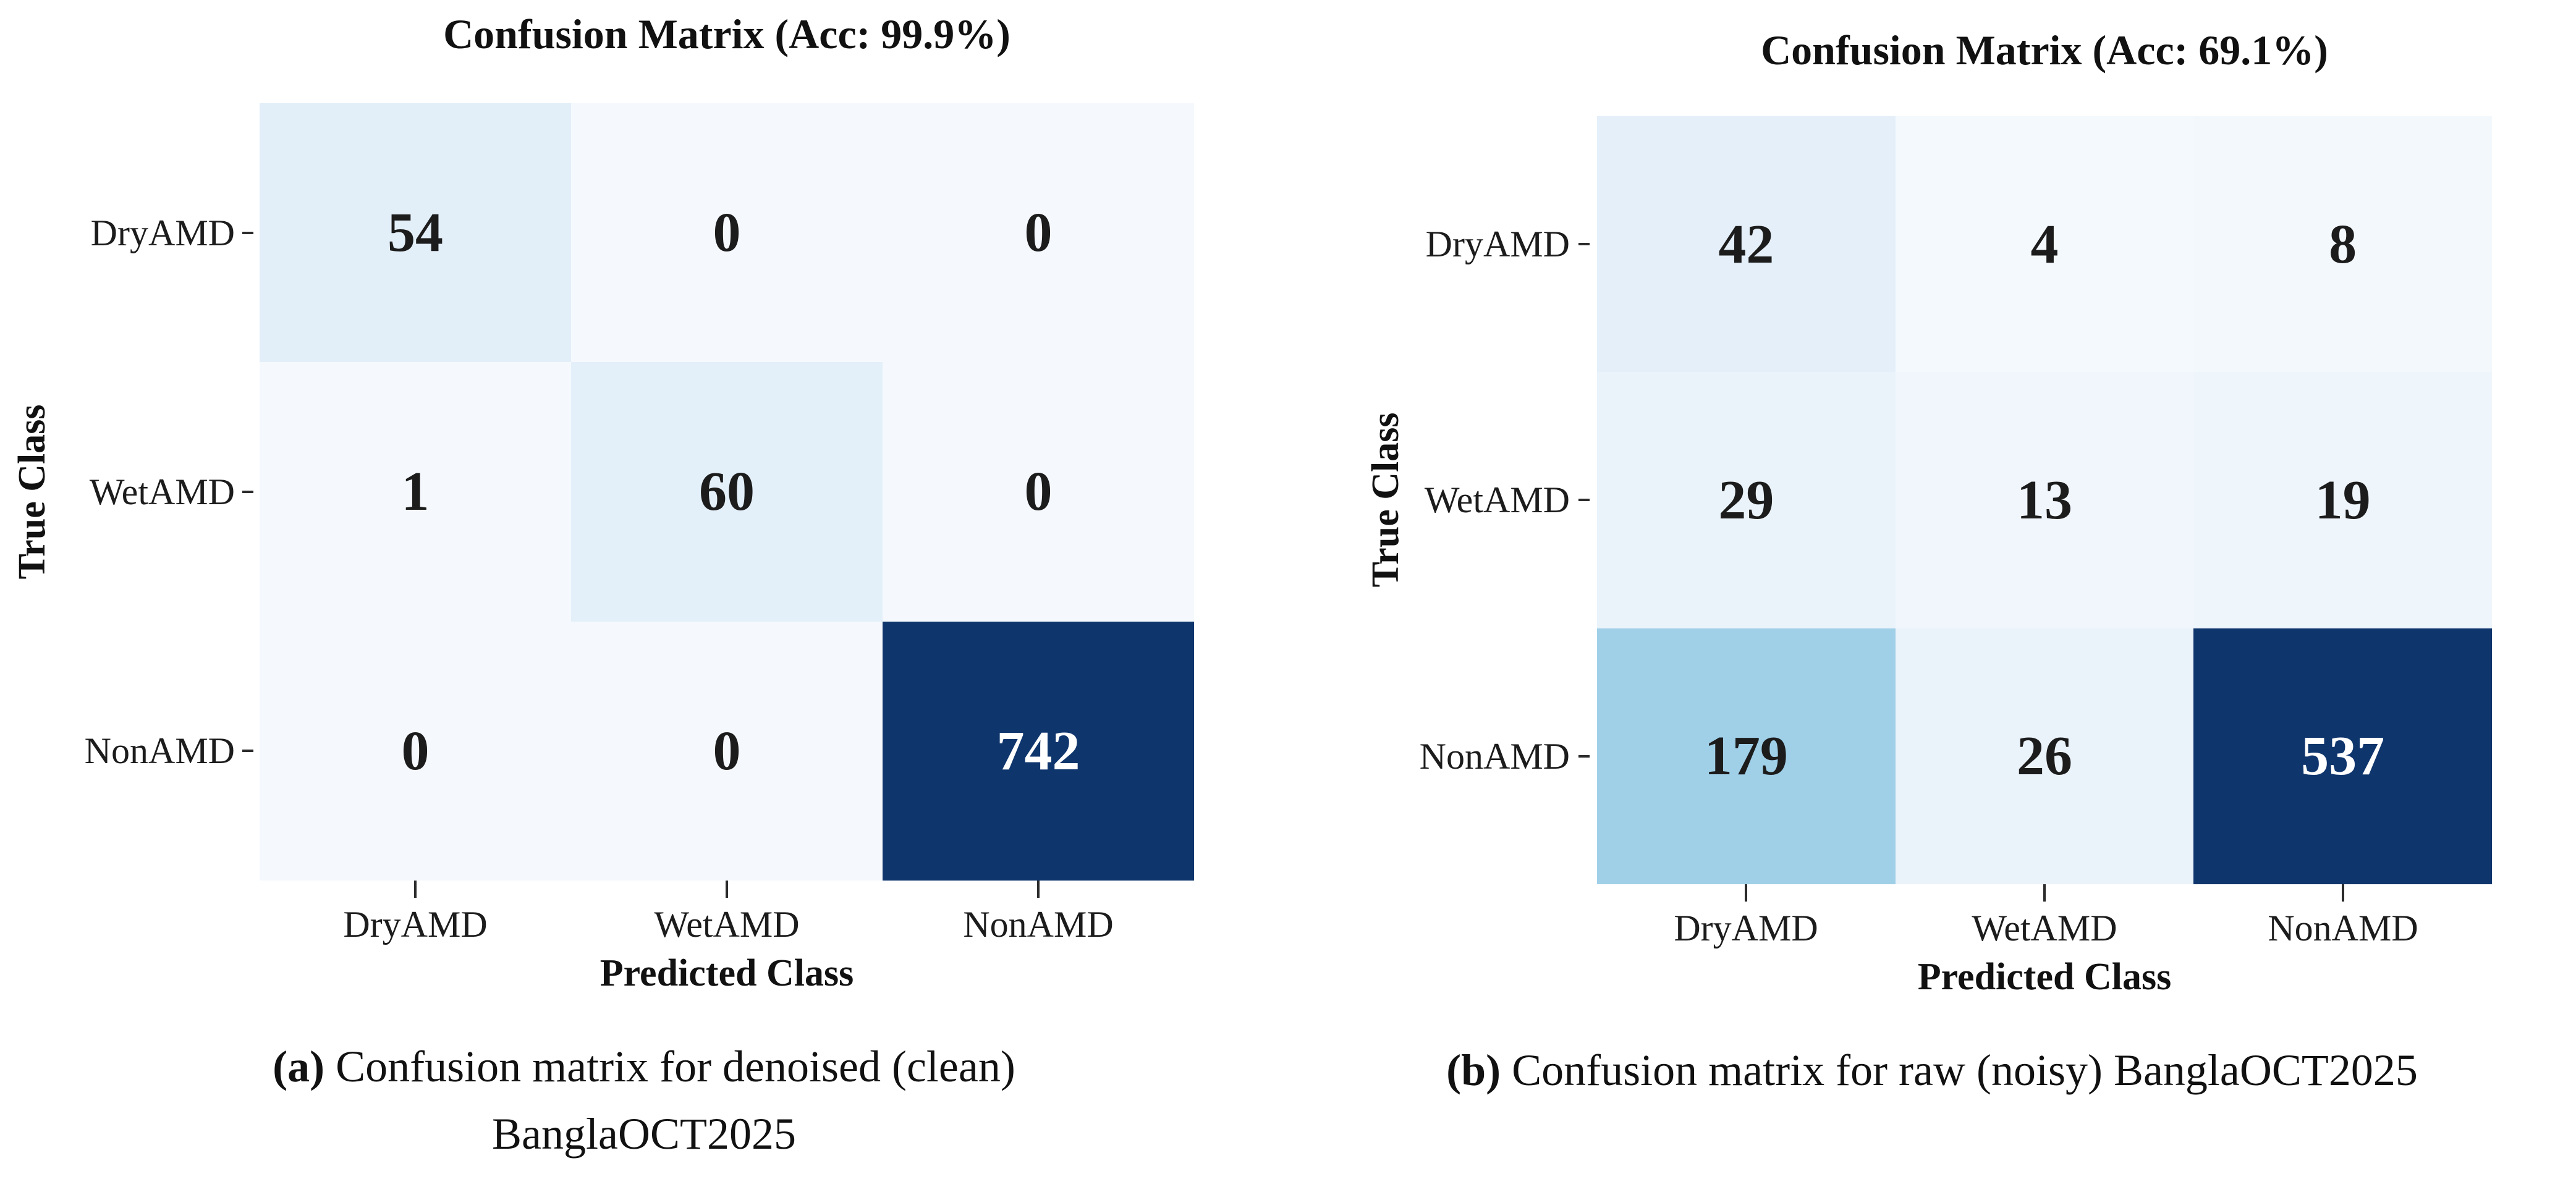  Describe the element at coordinates (2044, 977) in the screenshot. I see `panel-b-x-axis-label: Predicted Class` at that location.